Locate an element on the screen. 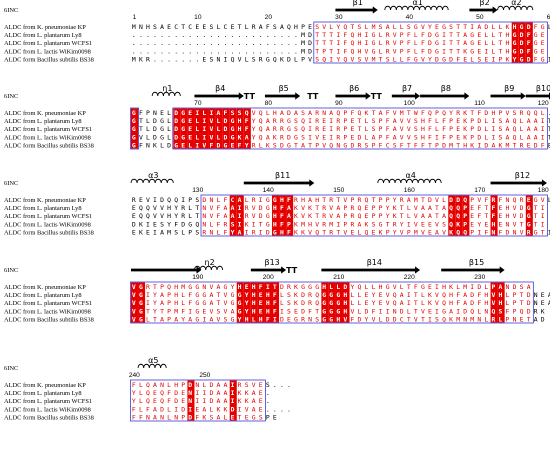 The height and width of the screenshot is (452, 550). ruler-number: 90 is located at coordinates (339, 103).